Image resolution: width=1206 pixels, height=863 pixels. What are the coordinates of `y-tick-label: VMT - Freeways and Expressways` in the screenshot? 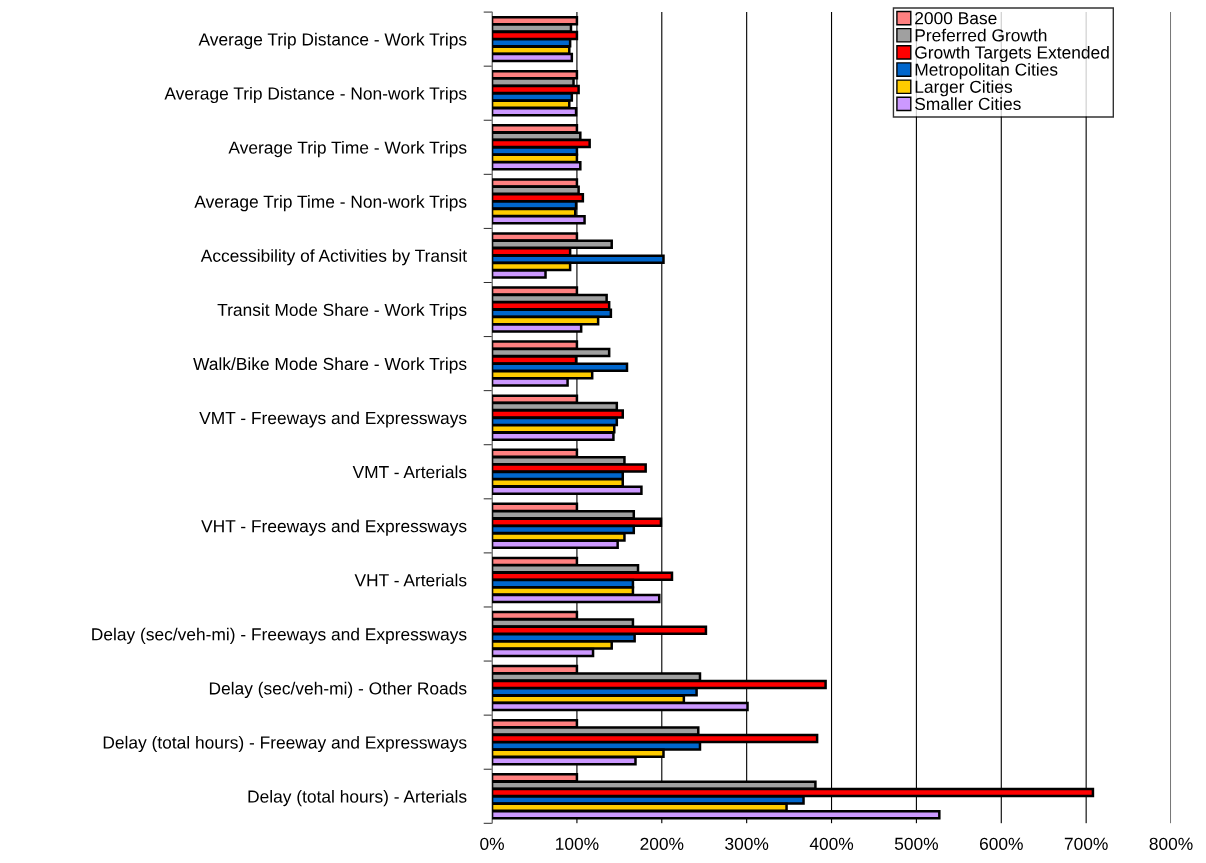 It's located at (333, 419).